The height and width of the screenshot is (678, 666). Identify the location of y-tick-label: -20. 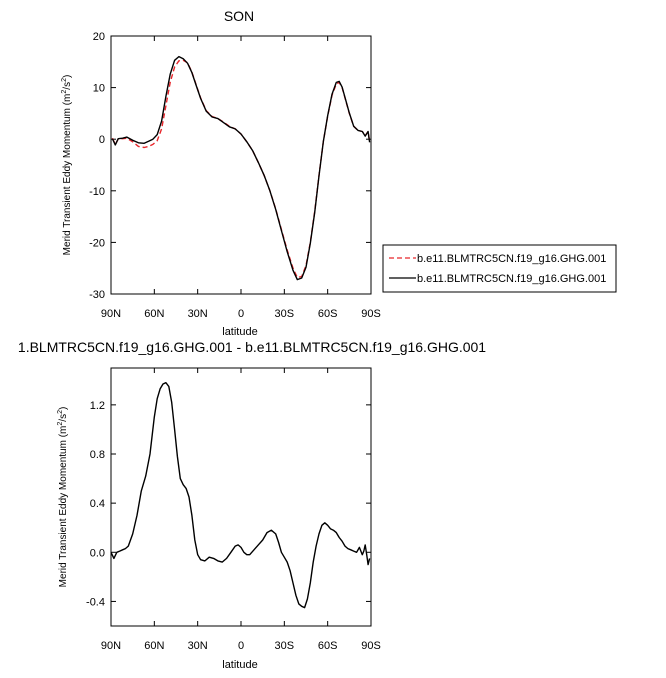
(97, 243).